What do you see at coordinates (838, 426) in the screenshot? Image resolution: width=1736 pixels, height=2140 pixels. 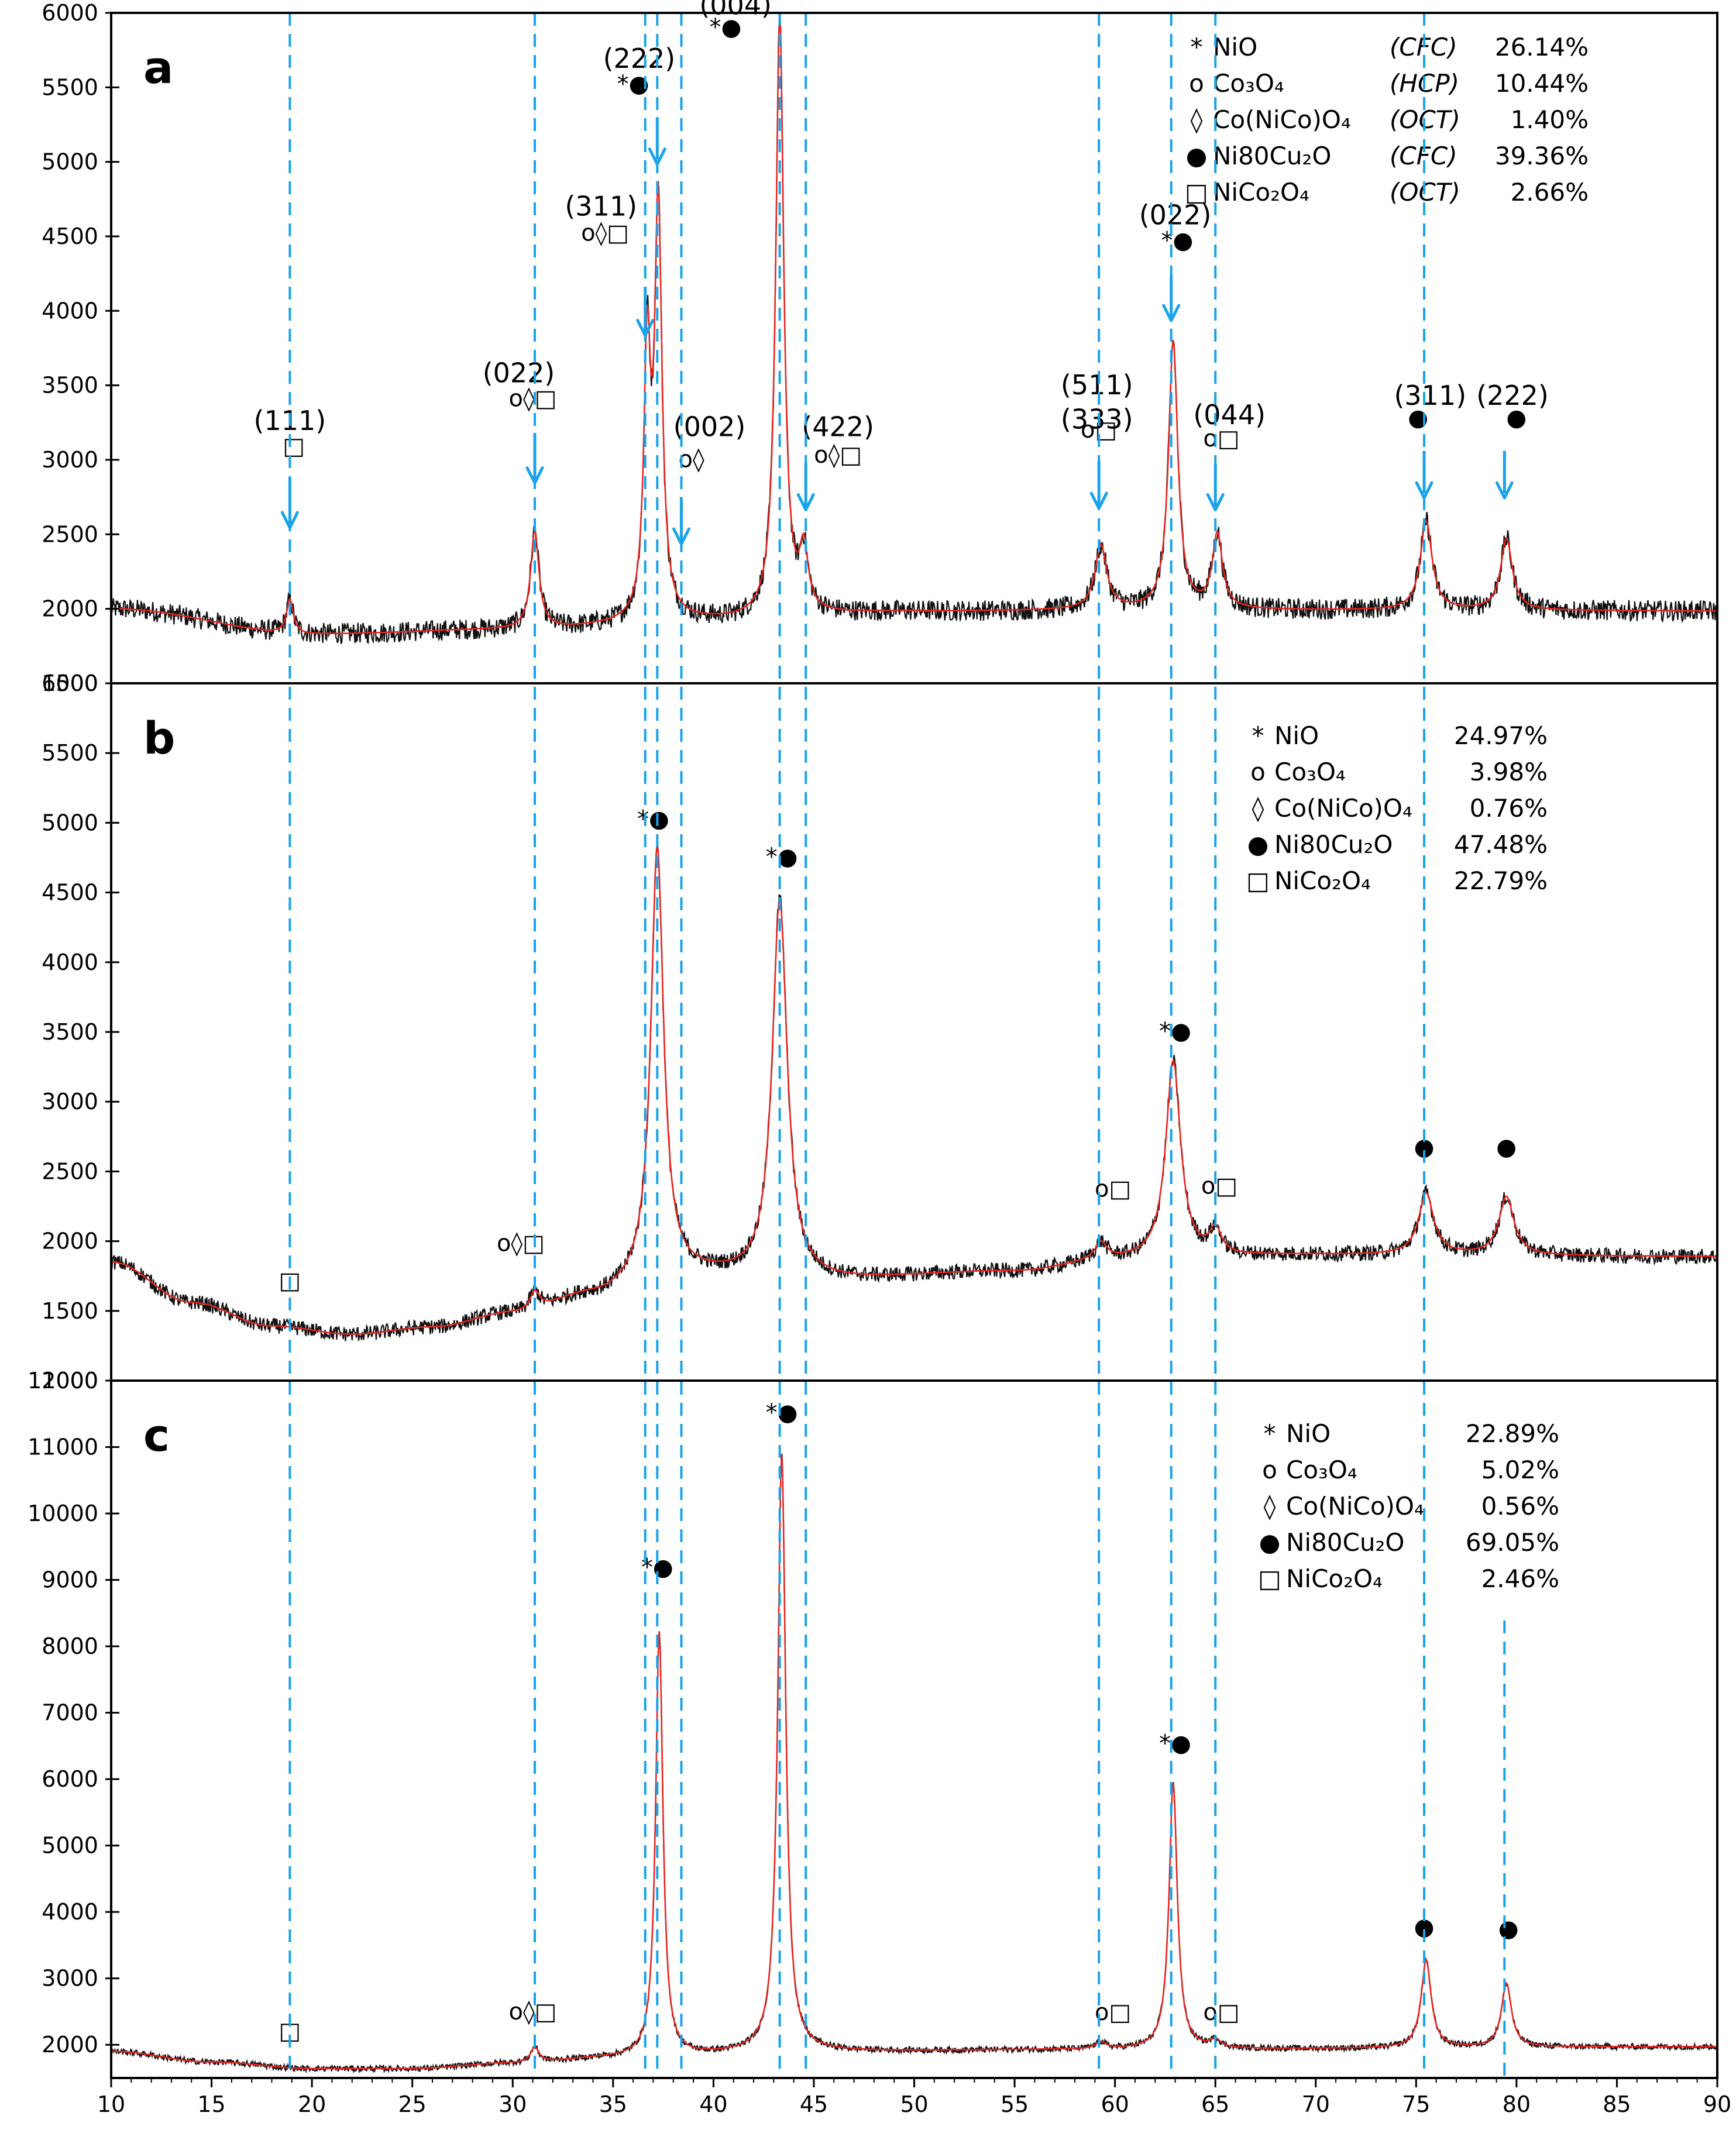 I see `hkl-label: (422)` at bounding box center [838, 426].